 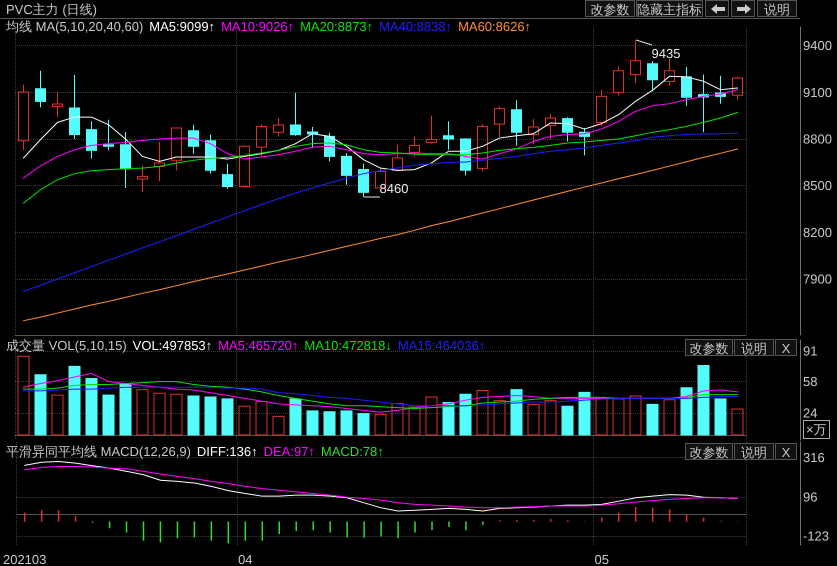 What do you see at coordinates (24, 559) in the screenshot?
I see `x-tick-label: 202103` at bounding box center [24, 559].